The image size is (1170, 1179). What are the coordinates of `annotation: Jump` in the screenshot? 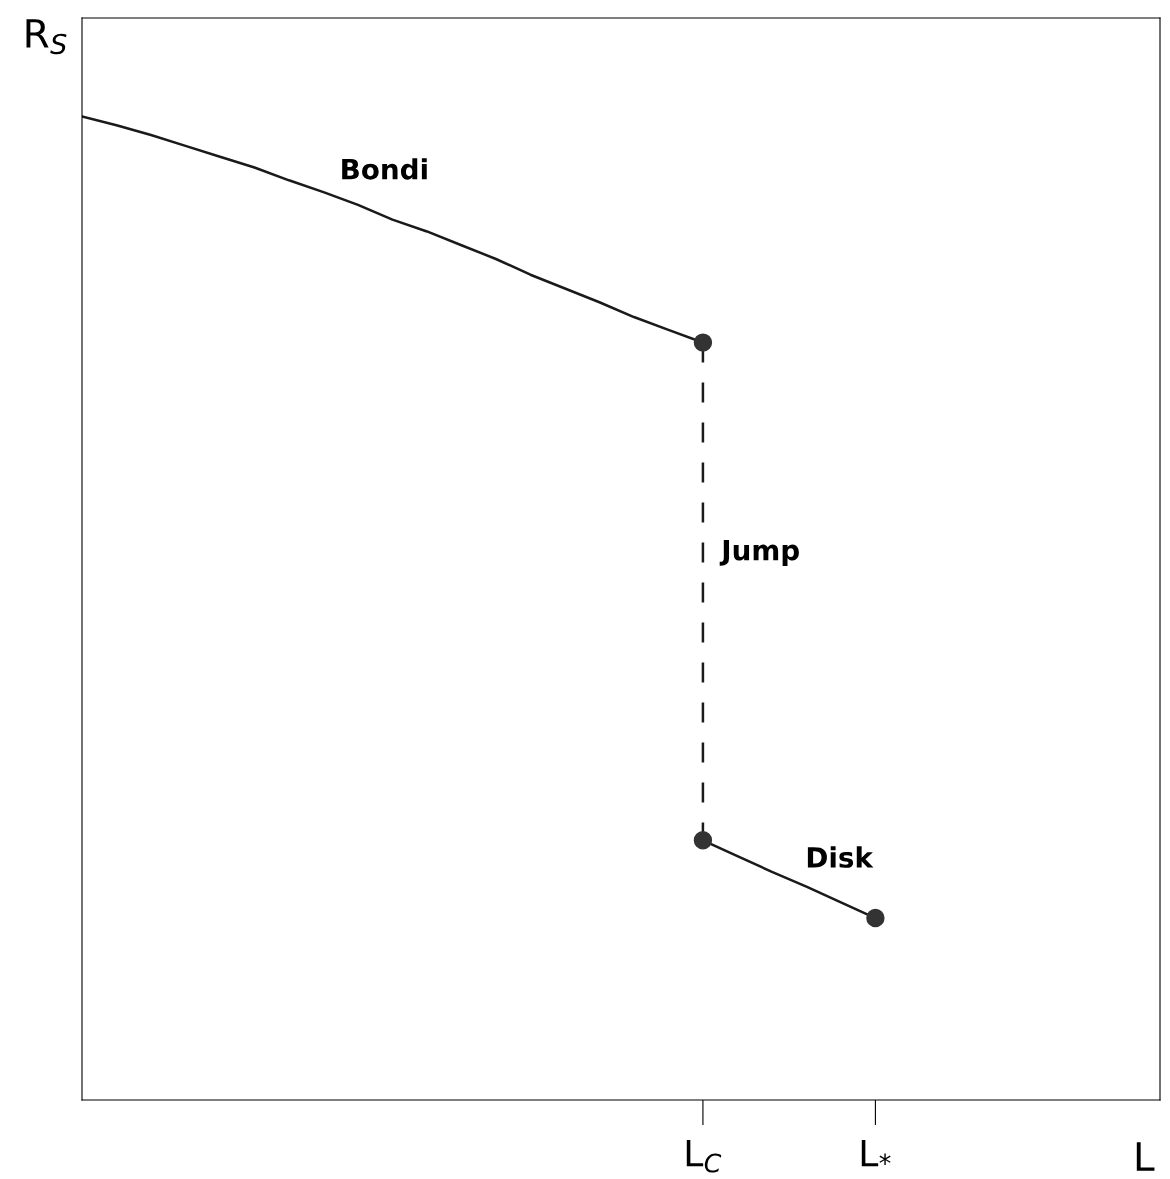 It's located at (759, 552).